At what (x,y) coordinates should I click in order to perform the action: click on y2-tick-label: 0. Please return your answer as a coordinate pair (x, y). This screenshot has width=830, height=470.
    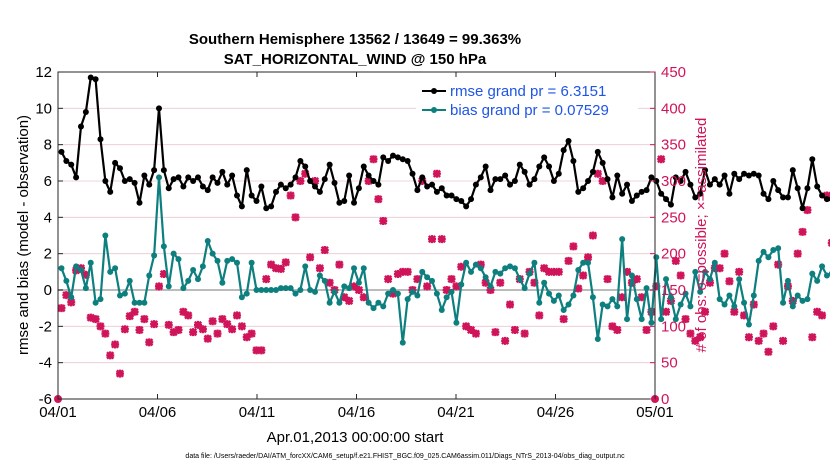
    Looking at the image, I should click on (665, 399).